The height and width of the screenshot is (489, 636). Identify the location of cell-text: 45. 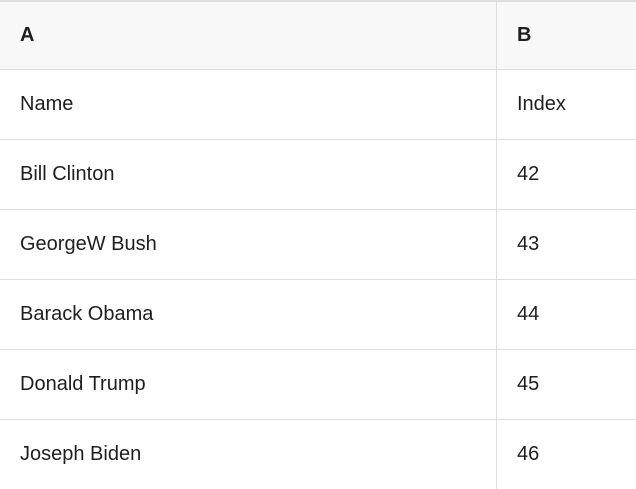
(528, 384).